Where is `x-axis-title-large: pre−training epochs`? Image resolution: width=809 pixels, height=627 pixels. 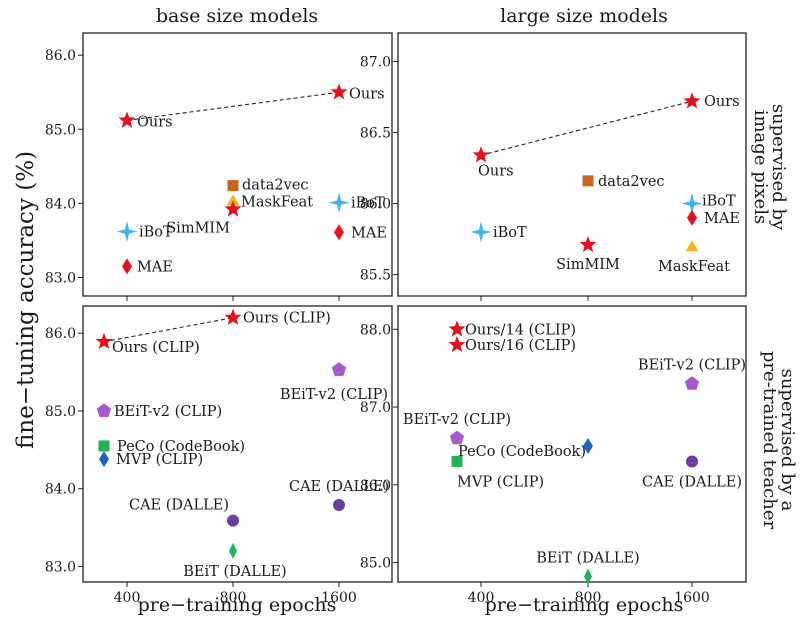 x-axis-title-large: pre−training epochs is located at coordinates (584, 605).